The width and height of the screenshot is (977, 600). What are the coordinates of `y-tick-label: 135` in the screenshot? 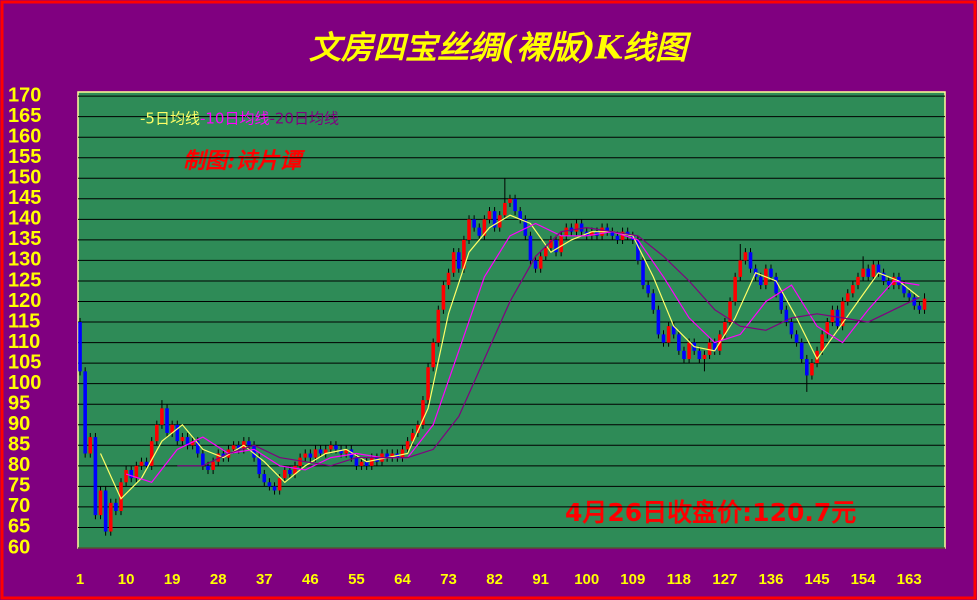 It's located at (24, 239).